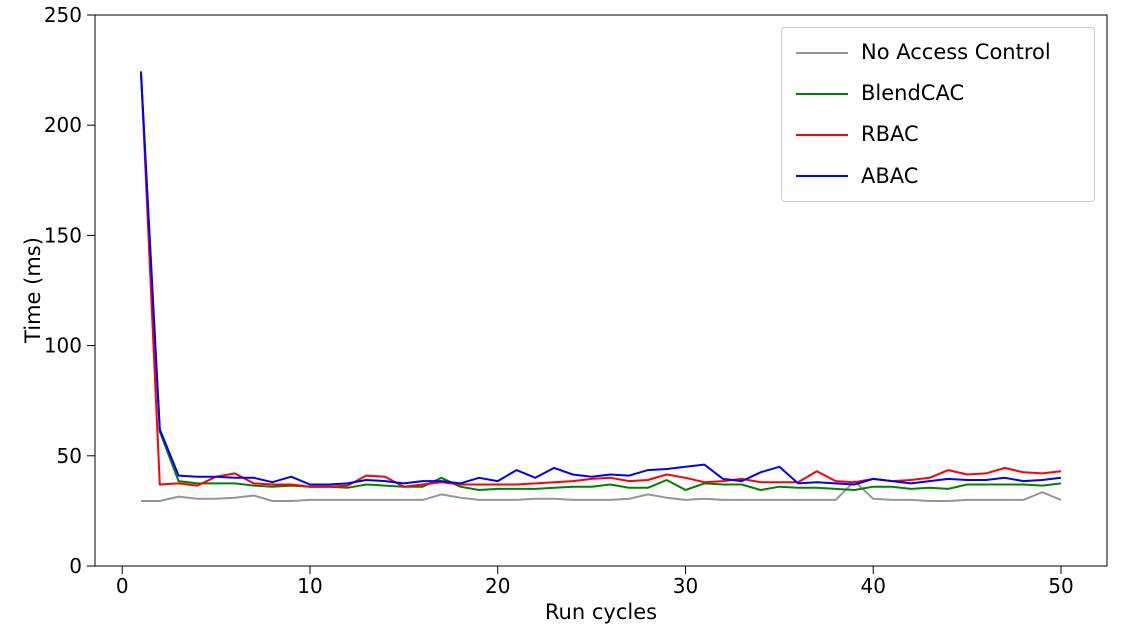 Image resolution: width=1125 pixels, height=641 pixels. Describe the element at coordinates (890, 134) in the screenshot. I see `legend-label: RBAC` at that location.